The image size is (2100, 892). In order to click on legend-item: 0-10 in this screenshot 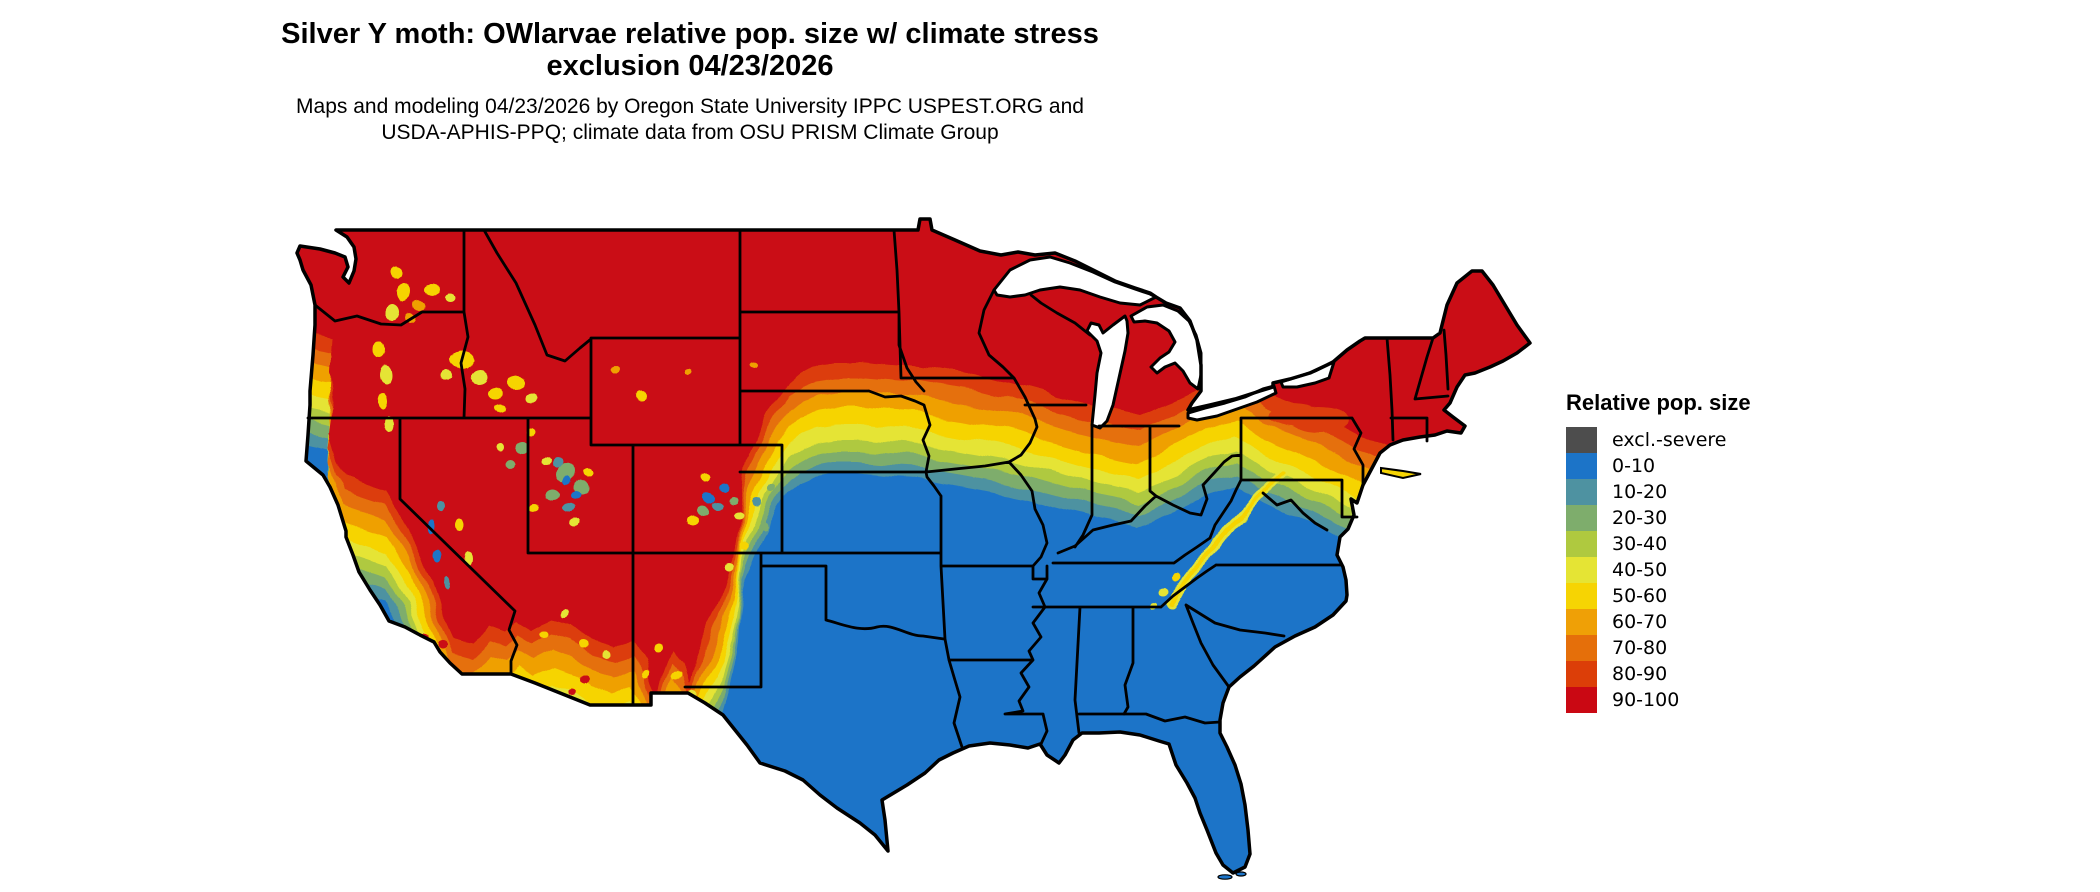, I will do `click(1696, 466)`.